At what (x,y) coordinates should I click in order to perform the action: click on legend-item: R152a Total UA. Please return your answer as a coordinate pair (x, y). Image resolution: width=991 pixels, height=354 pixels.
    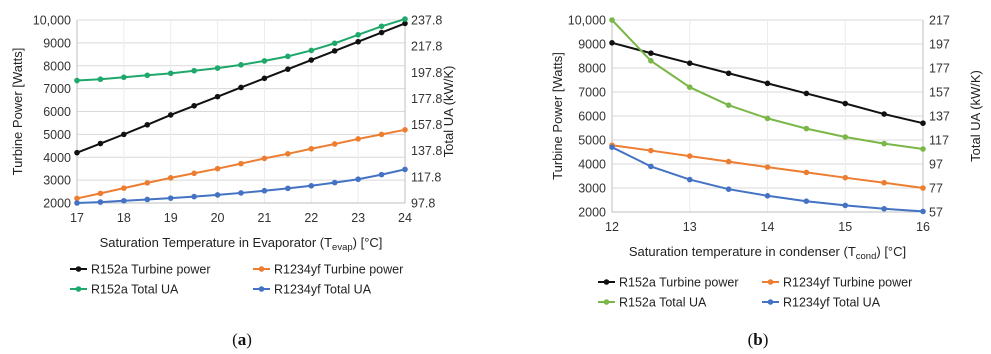
    Looking at the image, I should click on (652, 303).